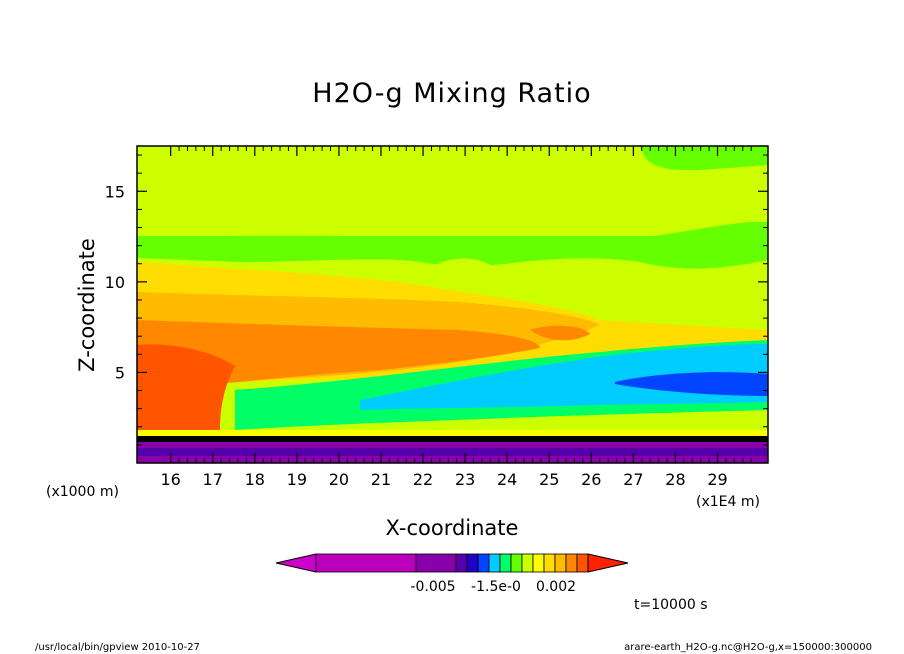 This screenshot has height=654, width=904. What do you see at coordinates (507, 479) in the screenshot?
I see `x-tick-label: 24` at bounding box center [507, 479].